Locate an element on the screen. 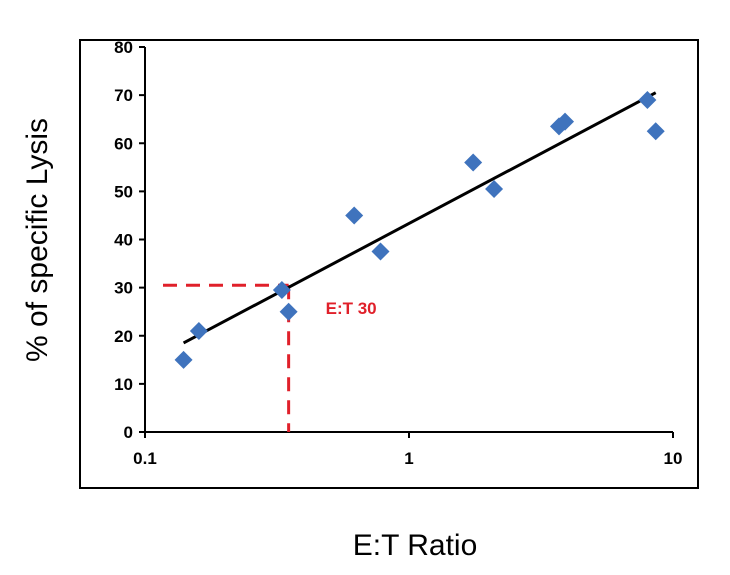 The image size is (730, 575). y-tick-label: 30 is located at coordinates (123, 288).